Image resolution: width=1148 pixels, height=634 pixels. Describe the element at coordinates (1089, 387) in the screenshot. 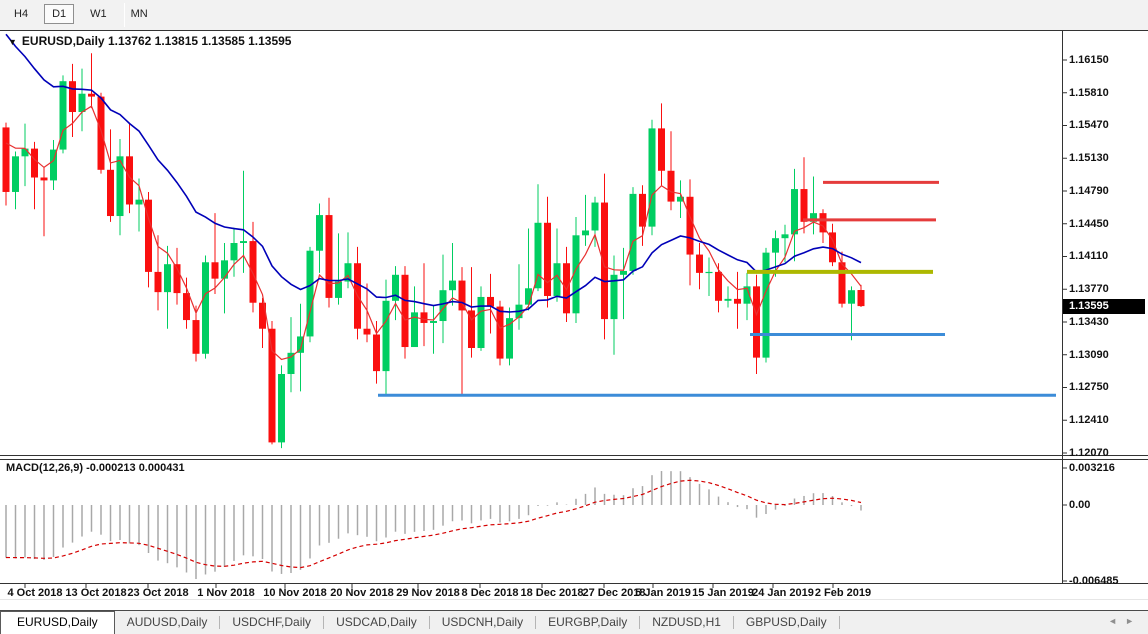

I see `price-axis-label: 1.12750` at that location.